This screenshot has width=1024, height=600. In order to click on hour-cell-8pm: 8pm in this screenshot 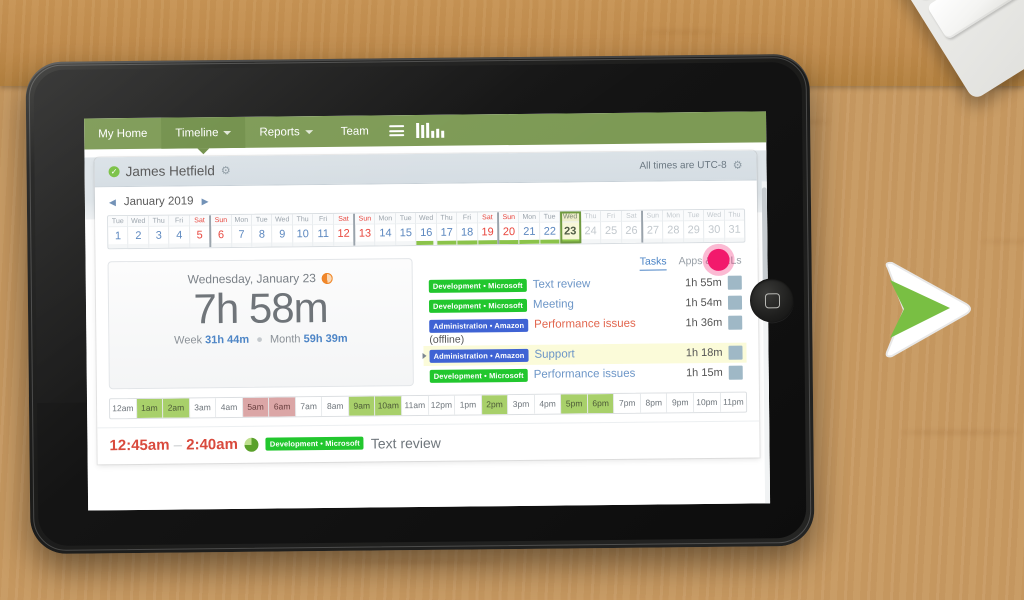, I will do `click(654, 403)`.